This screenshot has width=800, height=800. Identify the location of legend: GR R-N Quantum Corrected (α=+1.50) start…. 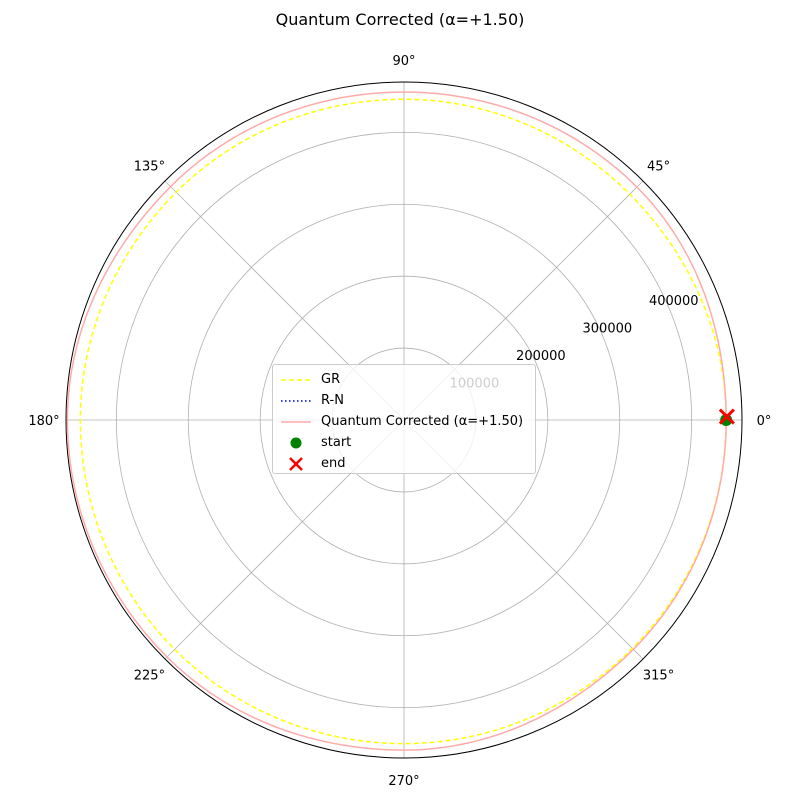
(404, 419).